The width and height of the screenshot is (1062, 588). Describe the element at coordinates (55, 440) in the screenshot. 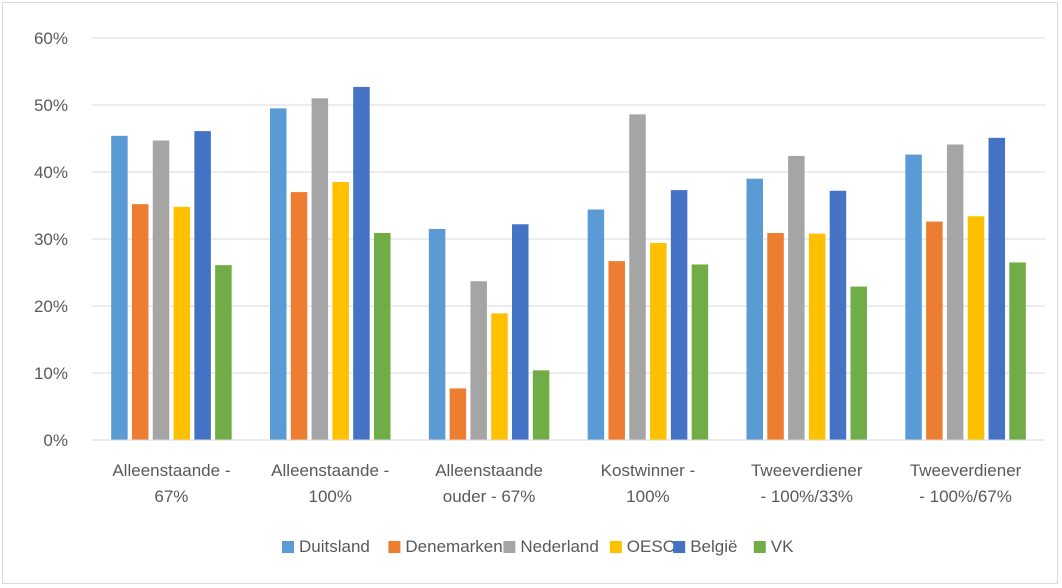

I see `y-tick-label: 0%` at that location.